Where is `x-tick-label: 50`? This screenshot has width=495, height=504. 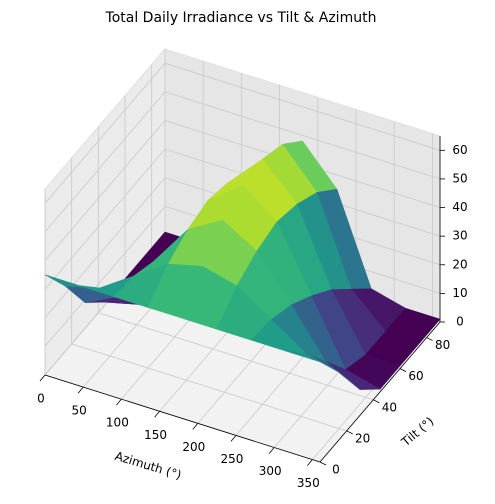
x-tick-label: 50 is located at coordinates (79, 411).